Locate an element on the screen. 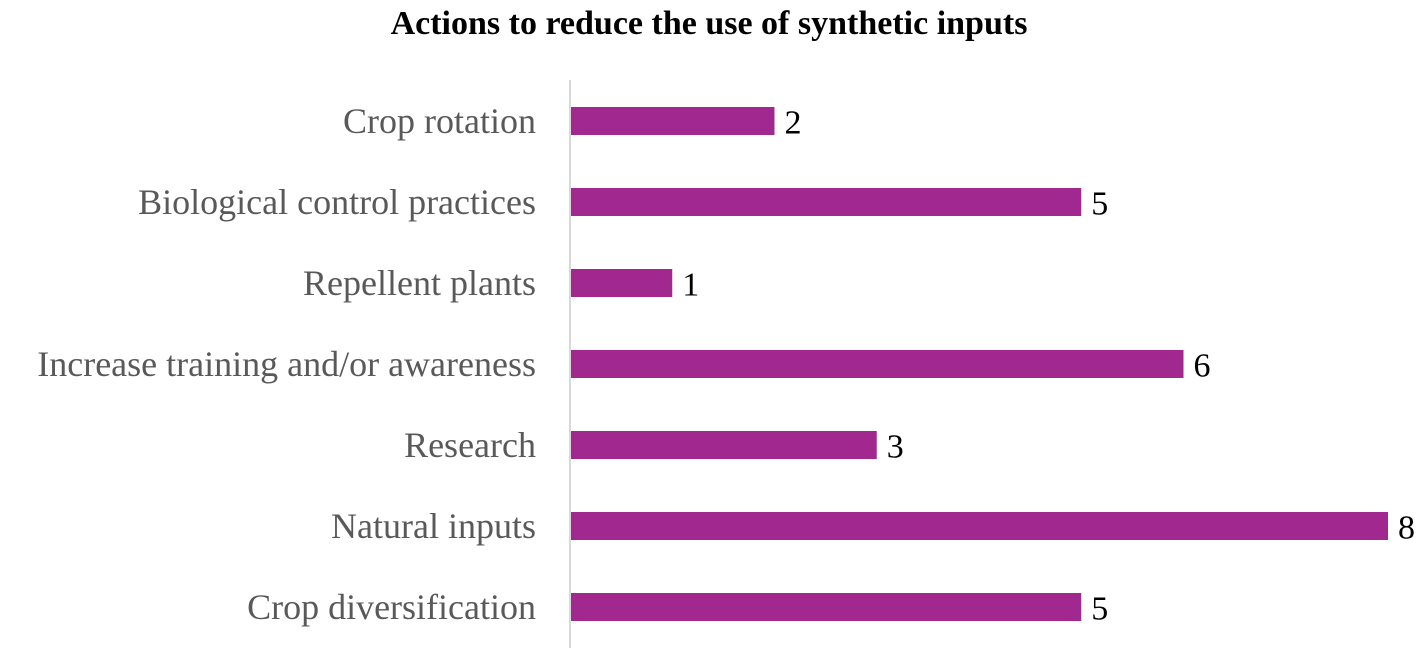 The width and height of the screenshot is (1418, 655). bar-increase-training-and-or-awareness is located at coordinates (877, 364).